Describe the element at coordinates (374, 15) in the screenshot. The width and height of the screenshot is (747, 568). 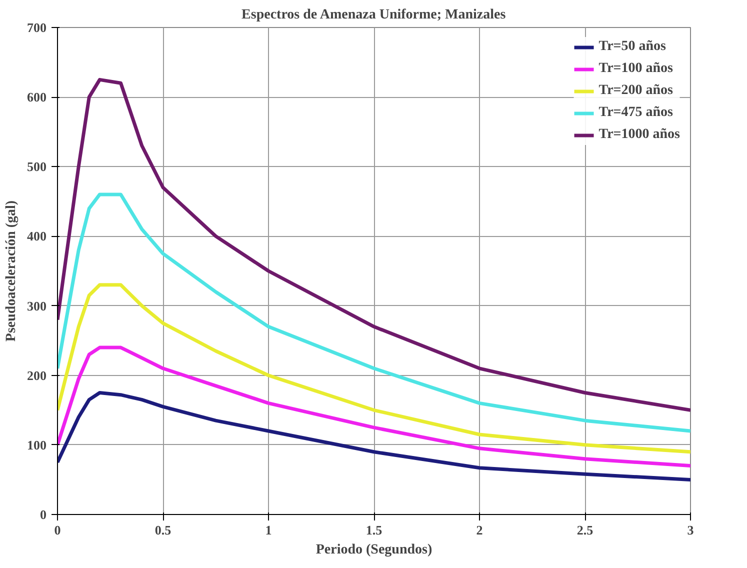
I see `chart-title: Espectros de Amenaza Uniforme; Manizales` at that location.